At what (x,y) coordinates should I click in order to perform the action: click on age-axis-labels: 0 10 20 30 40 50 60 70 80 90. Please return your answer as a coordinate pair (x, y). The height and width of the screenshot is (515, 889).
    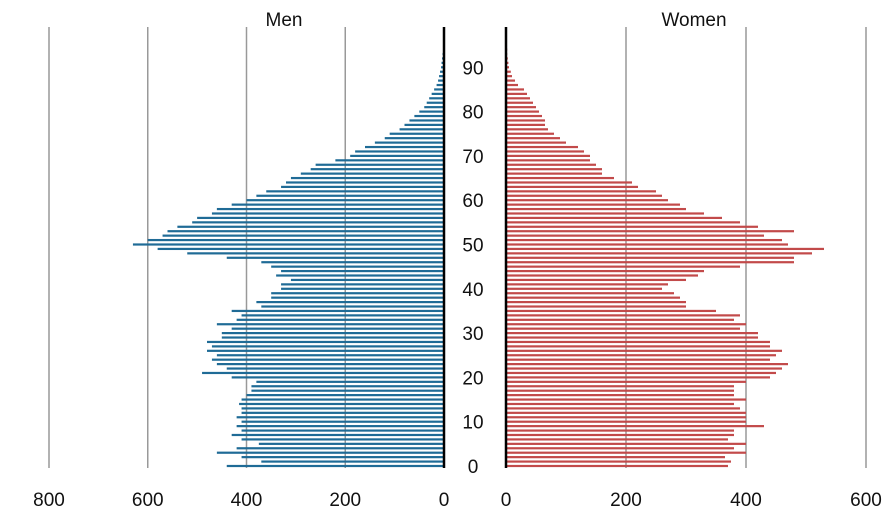
    Looking at the image, I should click on (472, 268).